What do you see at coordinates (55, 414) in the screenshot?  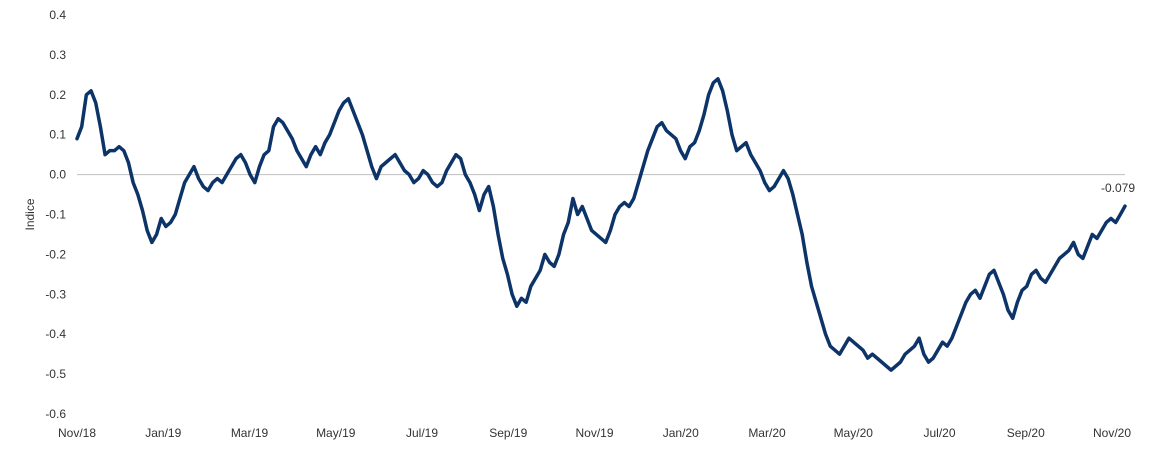 I see `y-tick-label: -0.6` at bounding box center [55, 414].